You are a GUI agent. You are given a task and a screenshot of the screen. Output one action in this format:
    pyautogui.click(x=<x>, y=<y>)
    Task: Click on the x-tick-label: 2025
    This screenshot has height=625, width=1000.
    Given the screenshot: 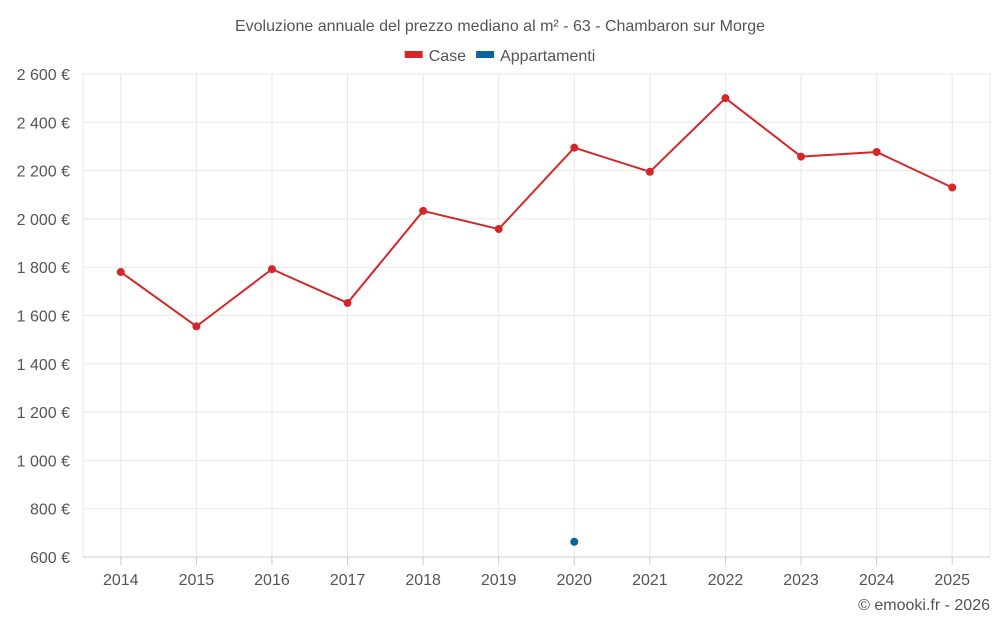 What is the action you would take?
    pyautogui.click(x=952, y=580)
    